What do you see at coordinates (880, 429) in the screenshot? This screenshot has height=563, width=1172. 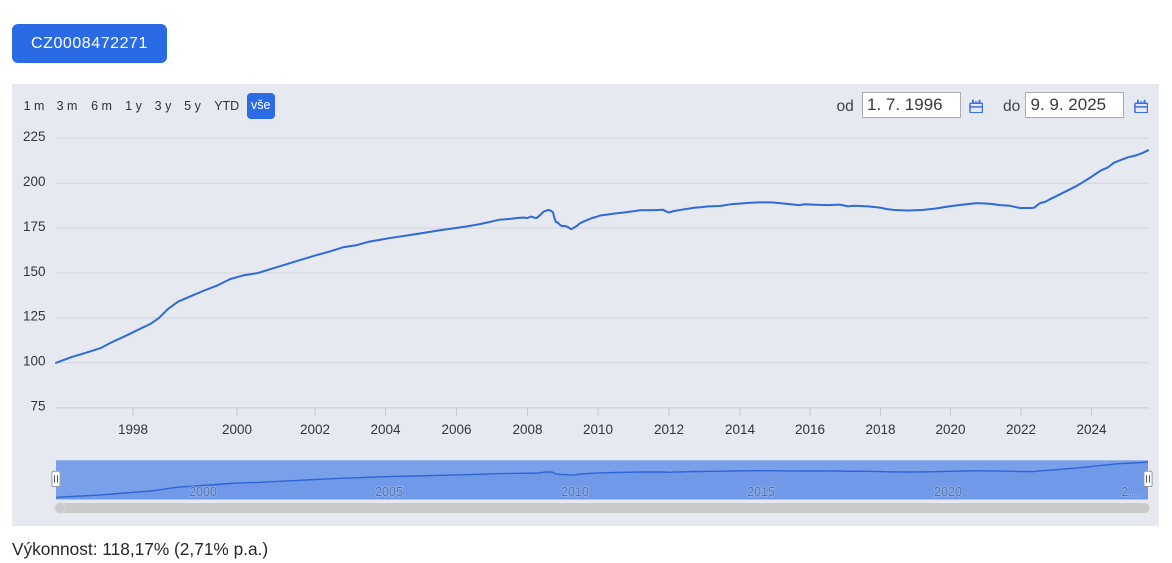 I see `svg-text: 2018` at bounding box center [880, 429].